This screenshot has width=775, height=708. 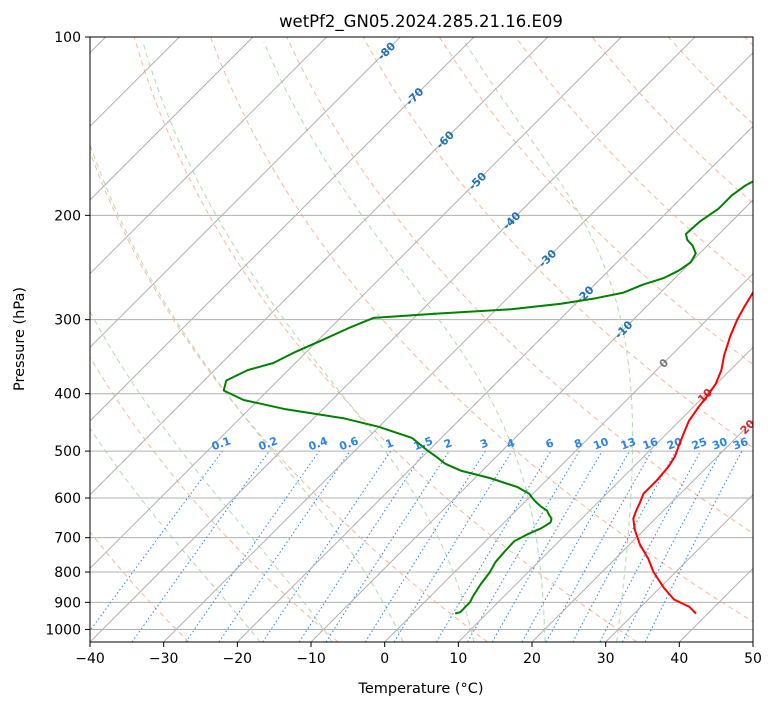 I want to click on y-tick-label: 1000, so click(x=63, y=630).